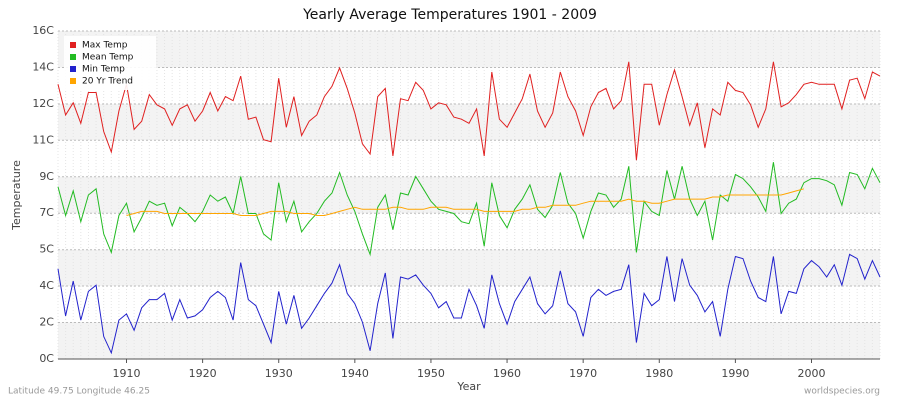 The image size is (900, 400). Describe the element at coordinates (46, 285) in the screenshot. I see `y-tick-label: 4C` at that location.